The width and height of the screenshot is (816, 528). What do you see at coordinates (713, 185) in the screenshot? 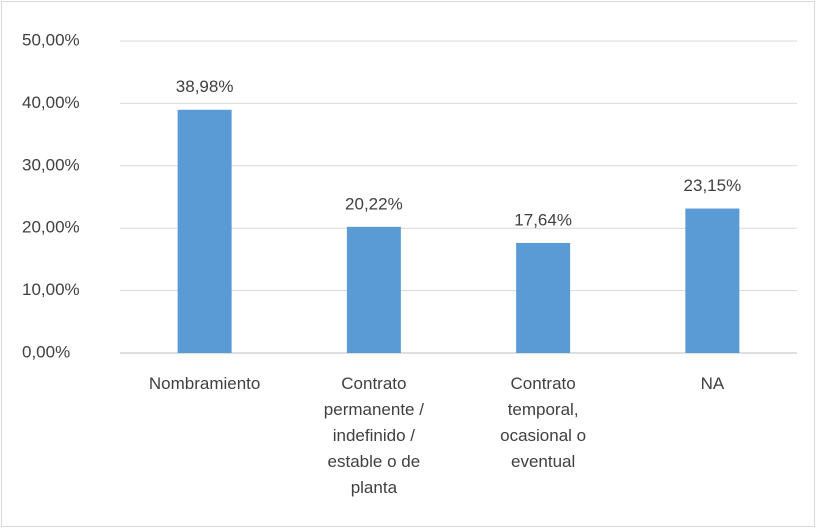
I see `data-label: 23,15%` at bounding box center [713, 185].